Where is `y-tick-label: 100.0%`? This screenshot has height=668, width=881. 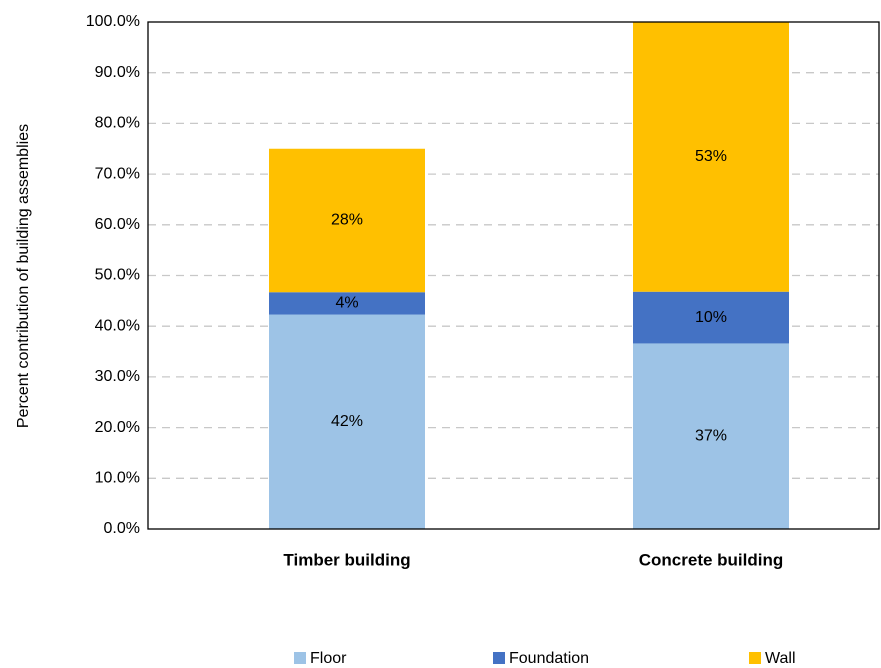 y-tick-label: 100.0% is located at coordinates (113, 21).